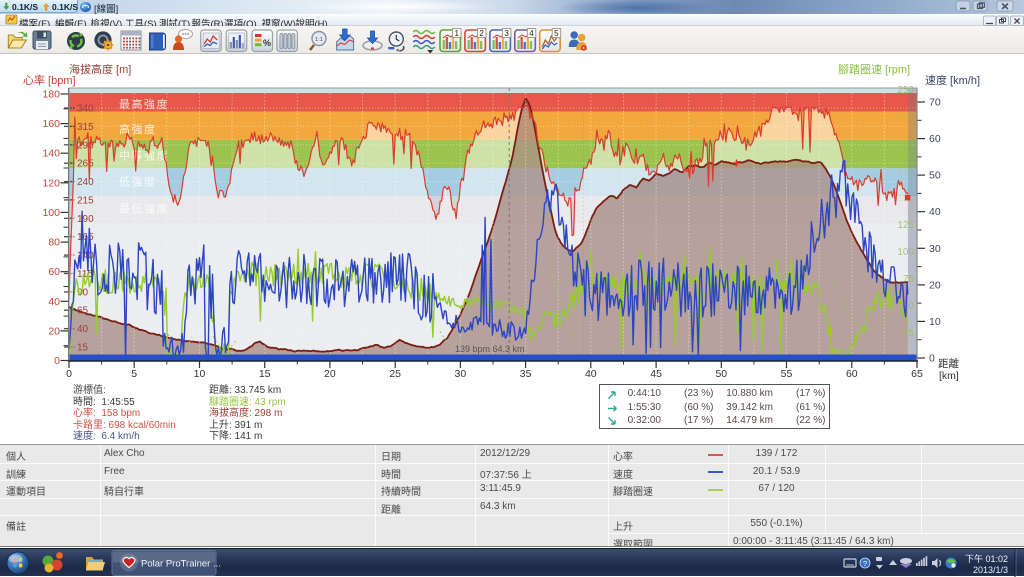 The image size is (1024, 577). Describe the element at coordinates (948, 363) in the screenshot. I see `svg-text: 距離` at that location.